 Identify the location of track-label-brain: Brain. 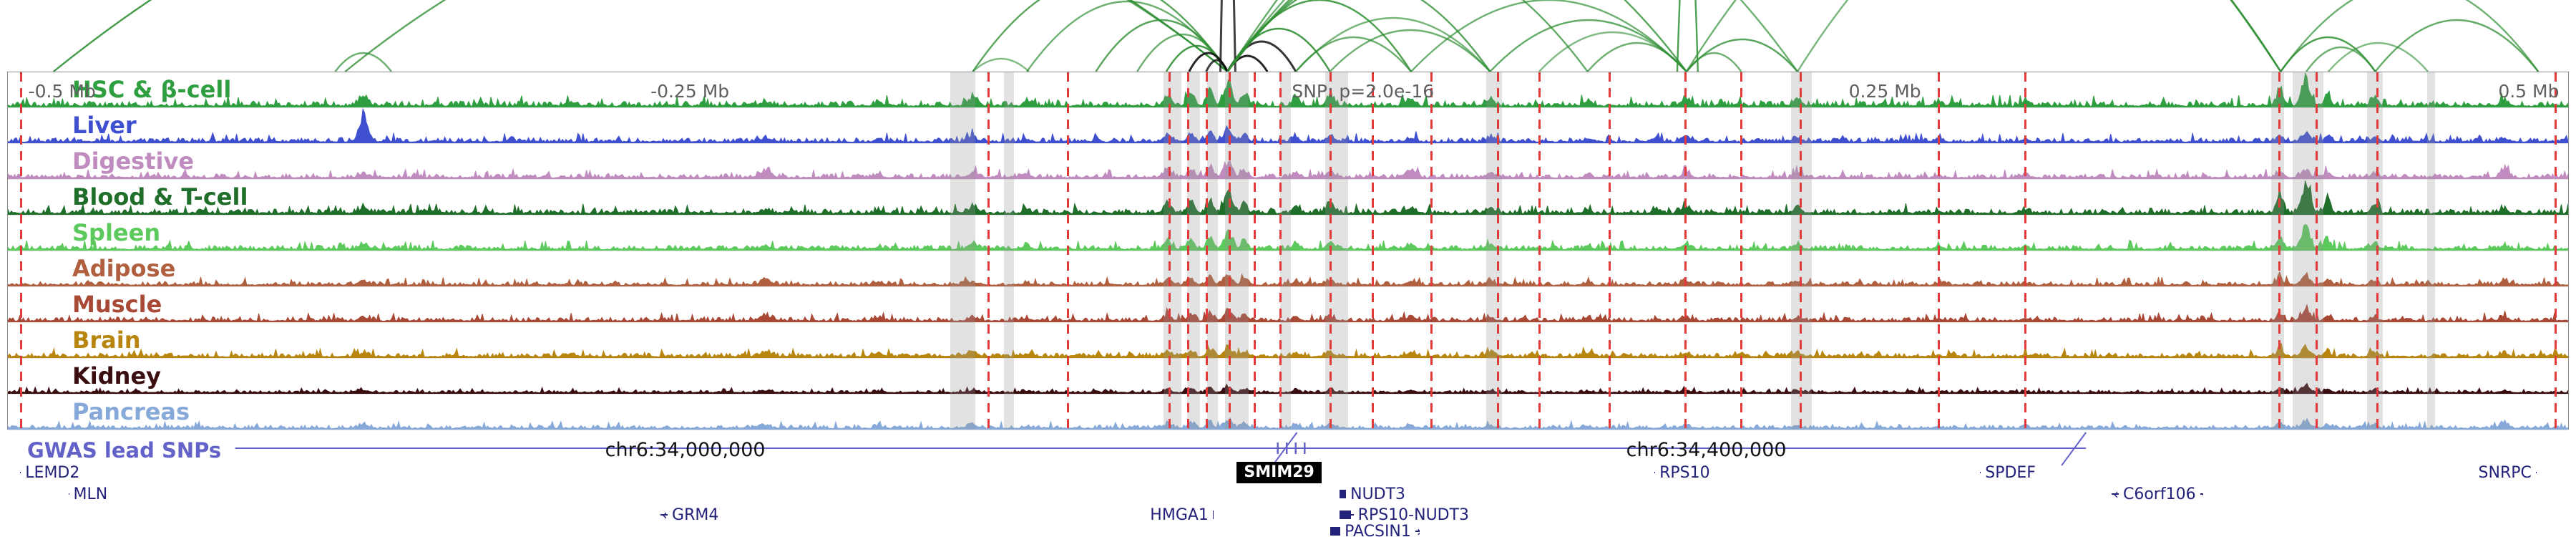
(106, 340).